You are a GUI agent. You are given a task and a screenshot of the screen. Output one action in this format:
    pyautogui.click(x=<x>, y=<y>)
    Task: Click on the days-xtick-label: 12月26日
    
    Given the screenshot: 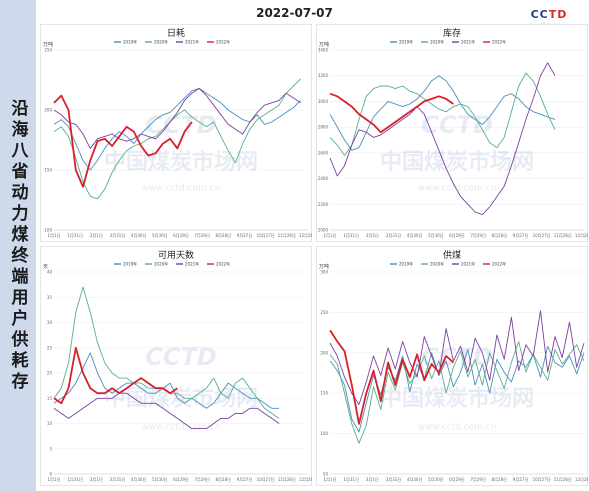 What is the action you would take?
    pyautogui.click(x=305, y=479)
    